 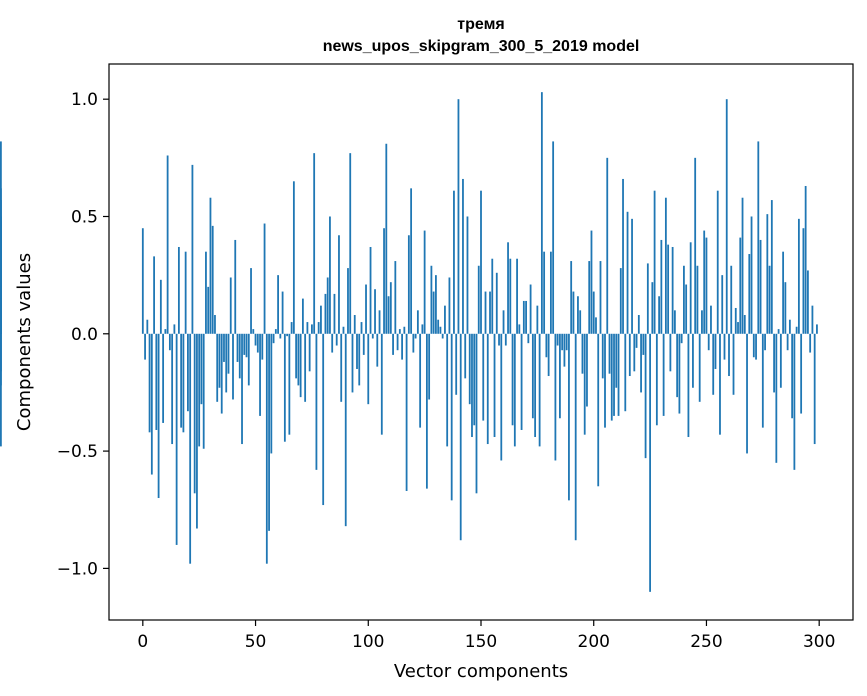 I want to click on y-tick-label: 0.5, so click(x=84, y=217).